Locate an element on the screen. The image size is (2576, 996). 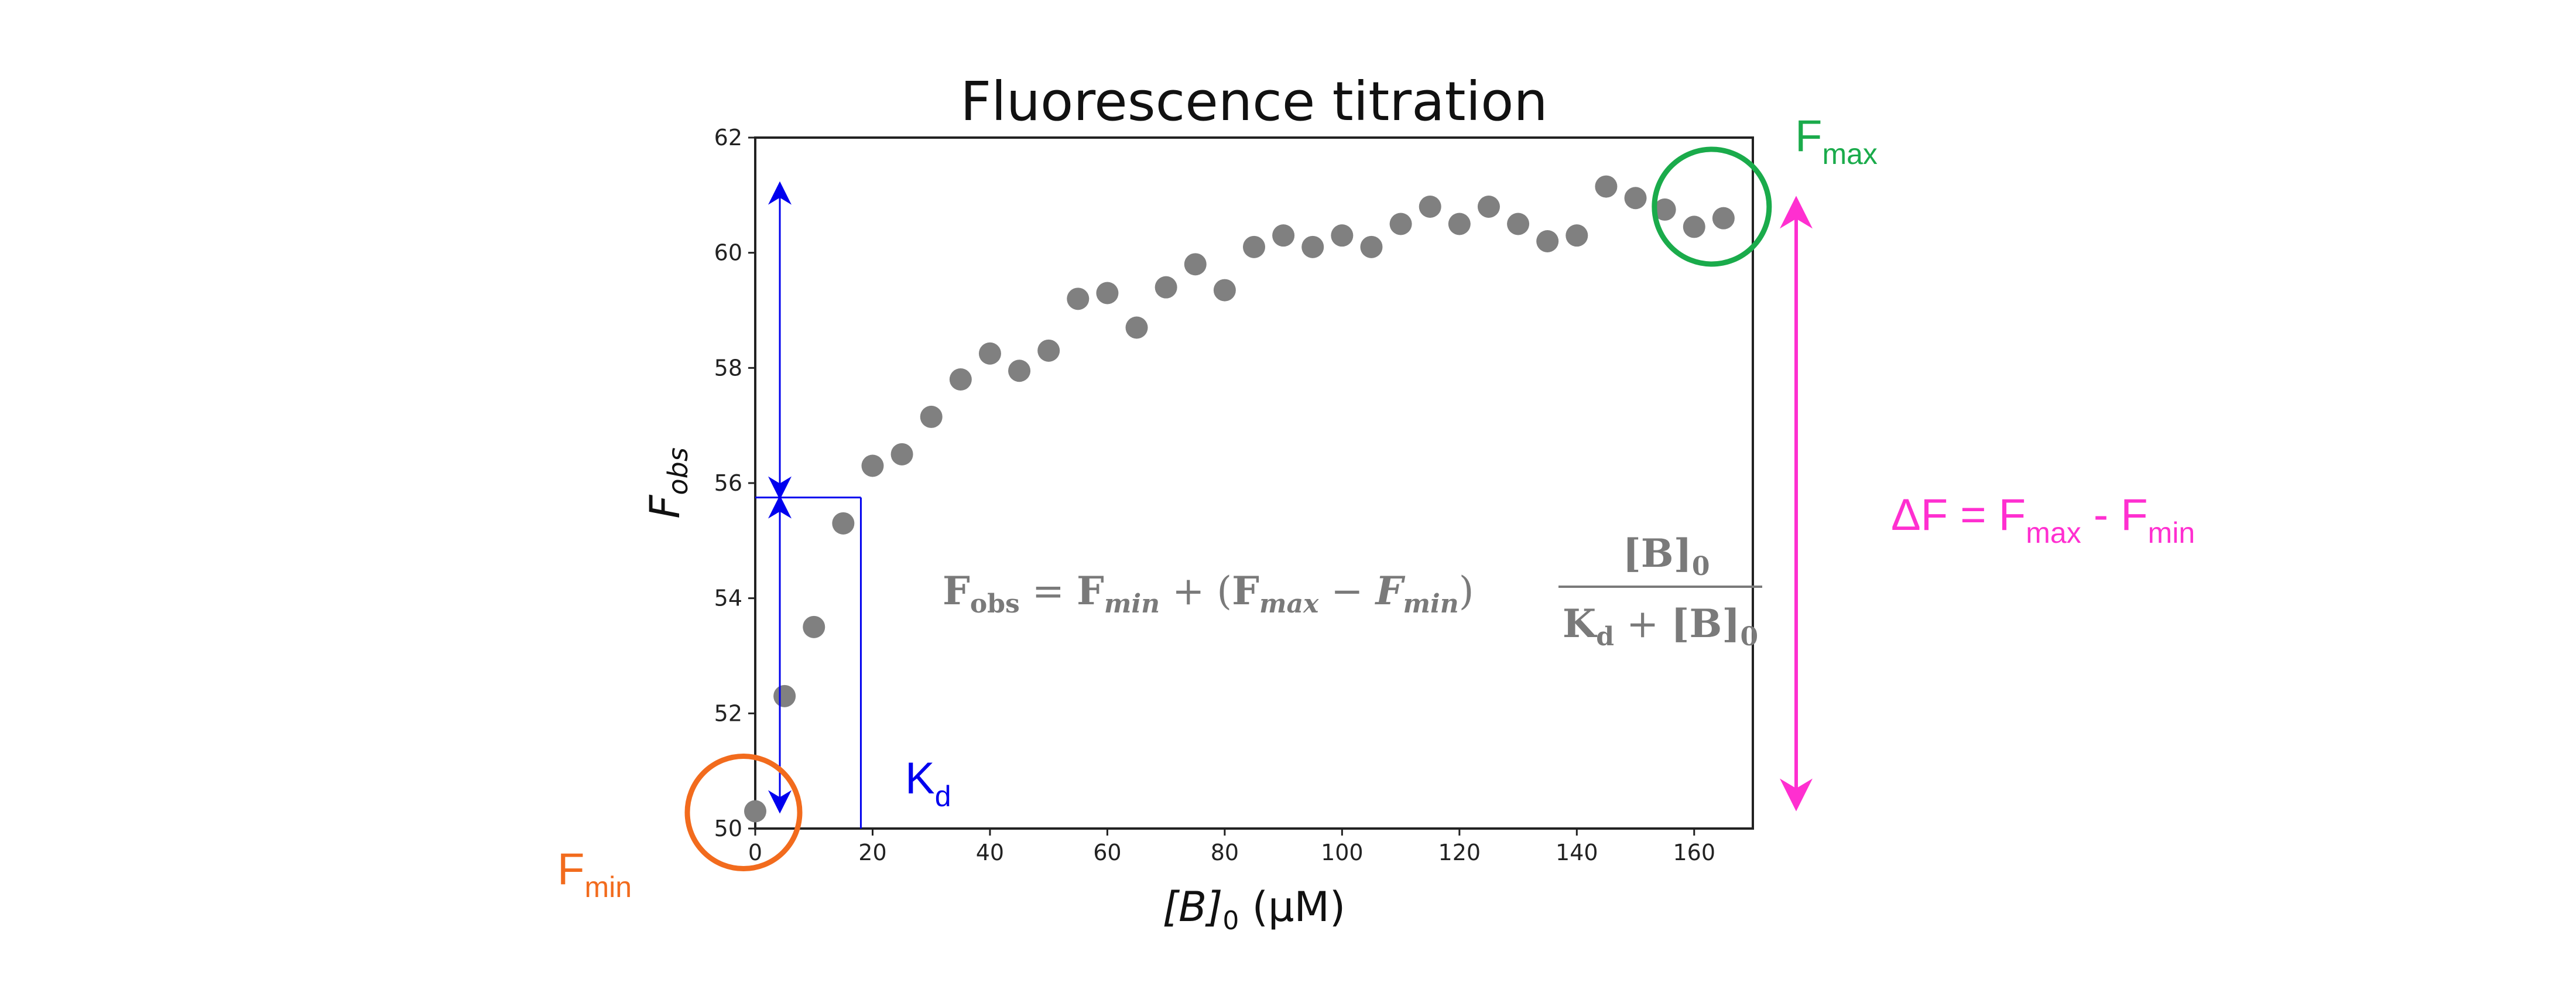
y-tick-label: 54 is located at coordinates (728, 598).